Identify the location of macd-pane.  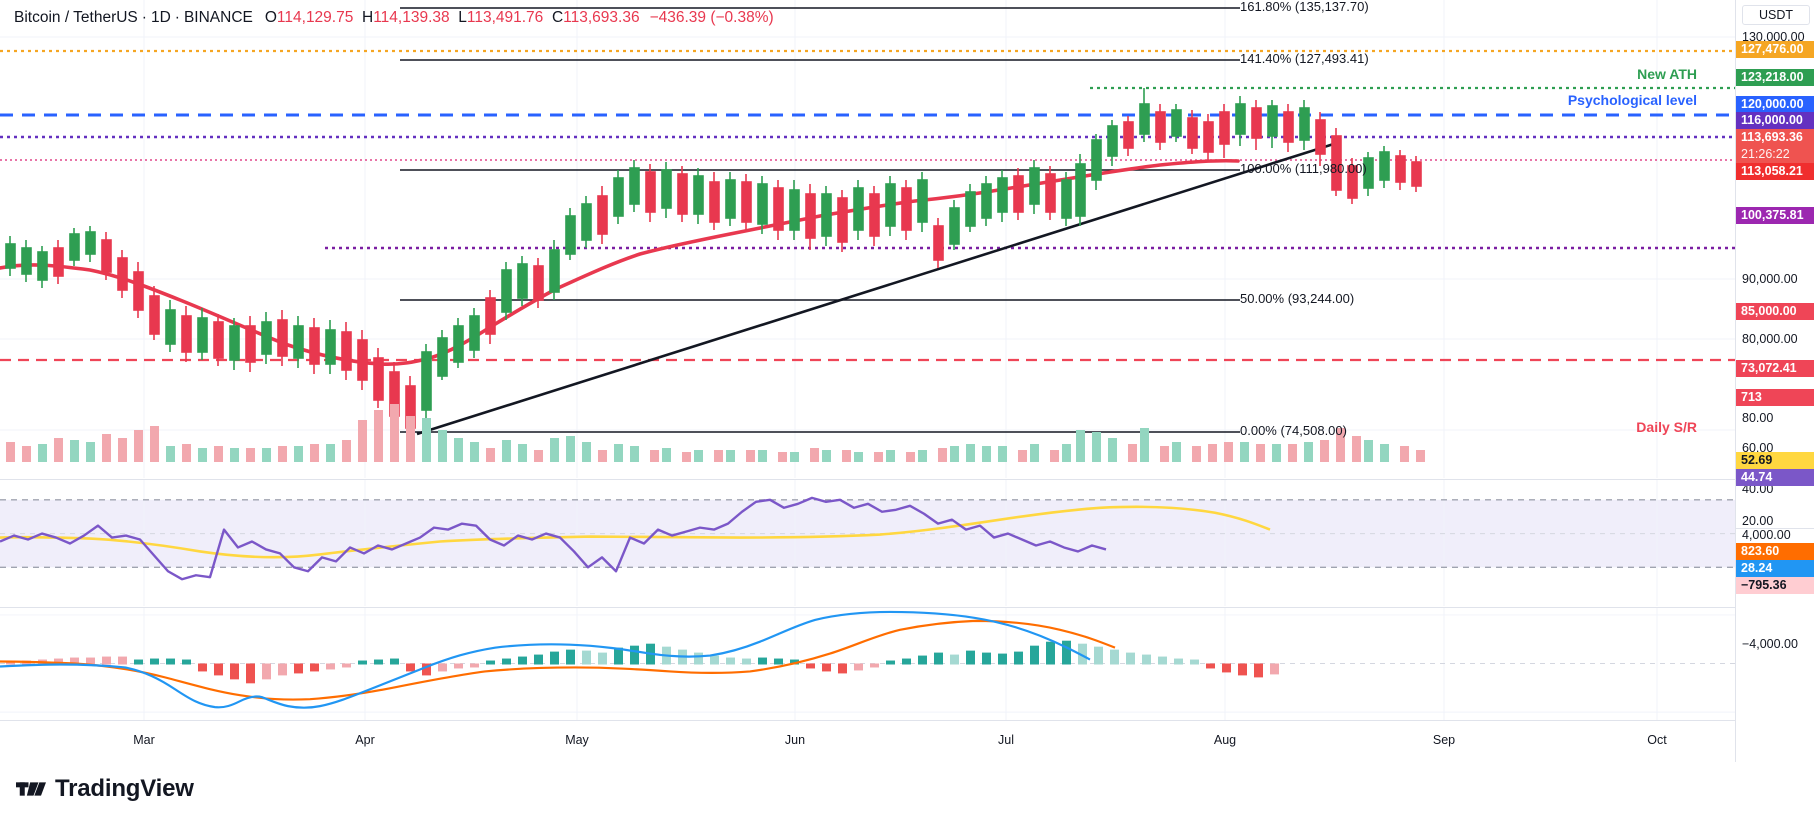
(867, 663).